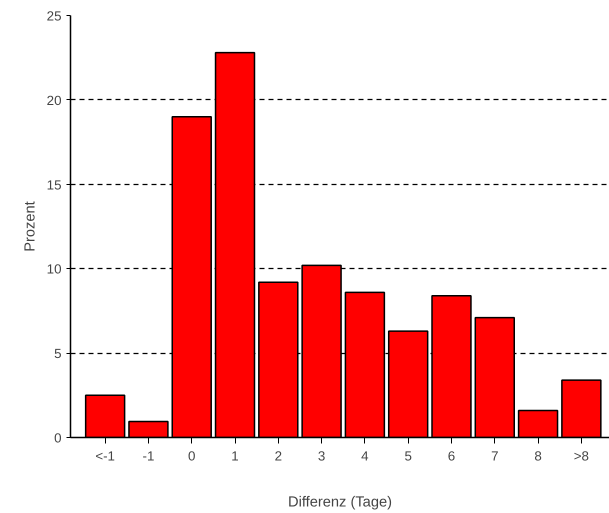 This screenshot has height=513, width=609. What do you see at coordinates (538, 456) in the screenshot?
I see `x-tick-label: 8` at bounding box center [538, 456].